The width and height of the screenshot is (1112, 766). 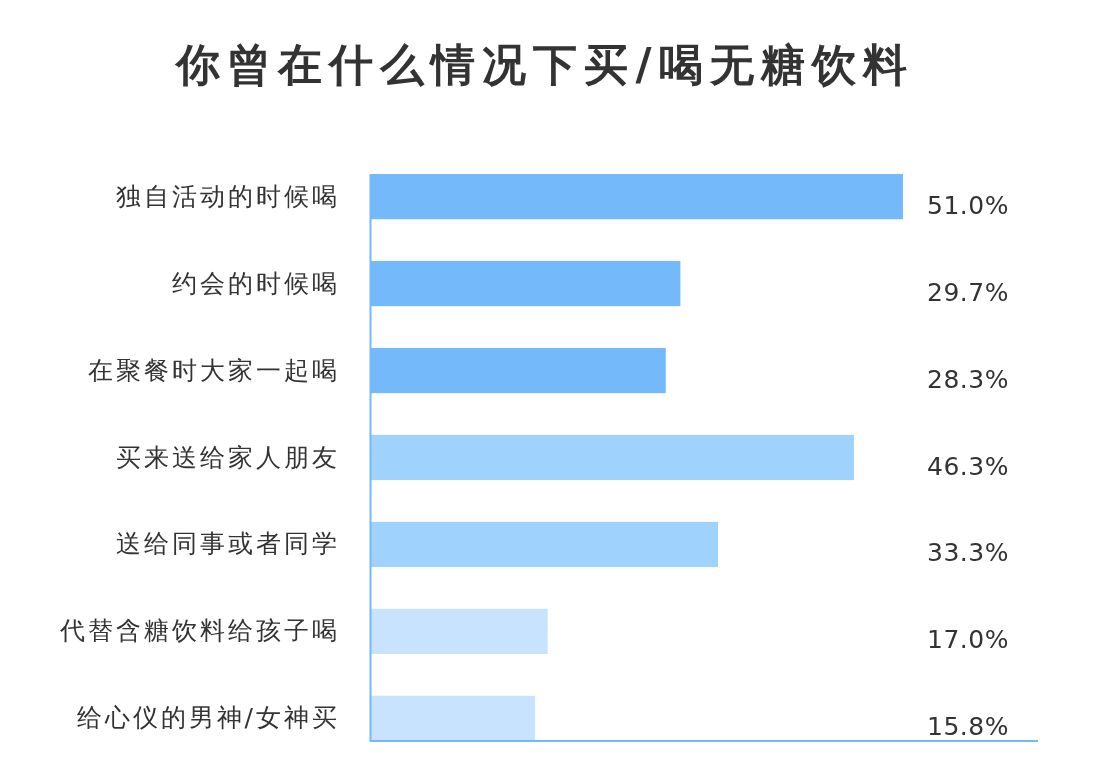 I want to click on data-label: 29.7%, so click(x=968, y=292).